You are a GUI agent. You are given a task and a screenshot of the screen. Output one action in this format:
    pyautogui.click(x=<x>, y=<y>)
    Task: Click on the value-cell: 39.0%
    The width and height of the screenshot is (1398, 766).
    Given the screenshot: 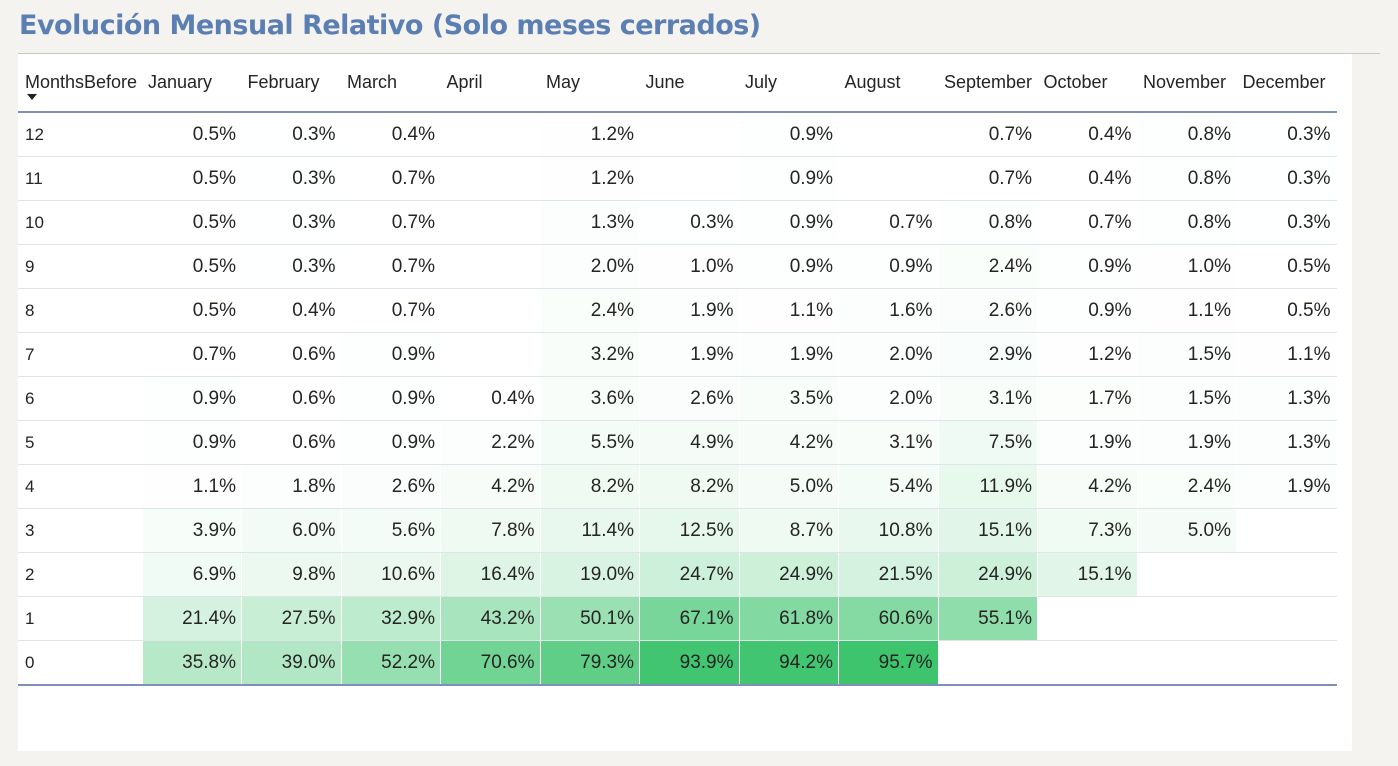 What is the action you would take?
    pyautogui.click(x=291, y=663)
    